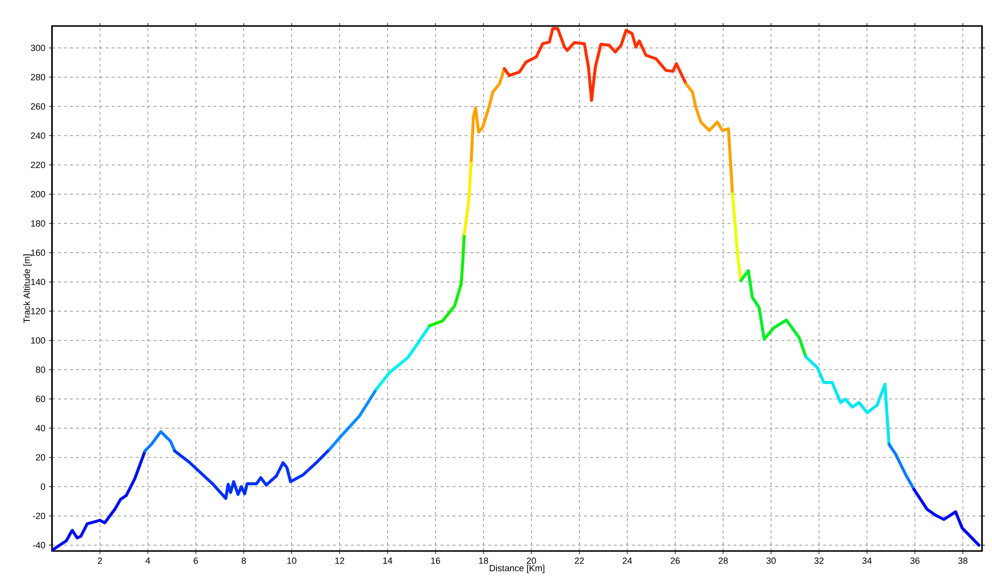 The width and height of the screenshot is (992, 587). What do you see at coordinates (148, 561) in the screenshot?
I see `x-tick-label: 4` at bounding box center [148, 561].